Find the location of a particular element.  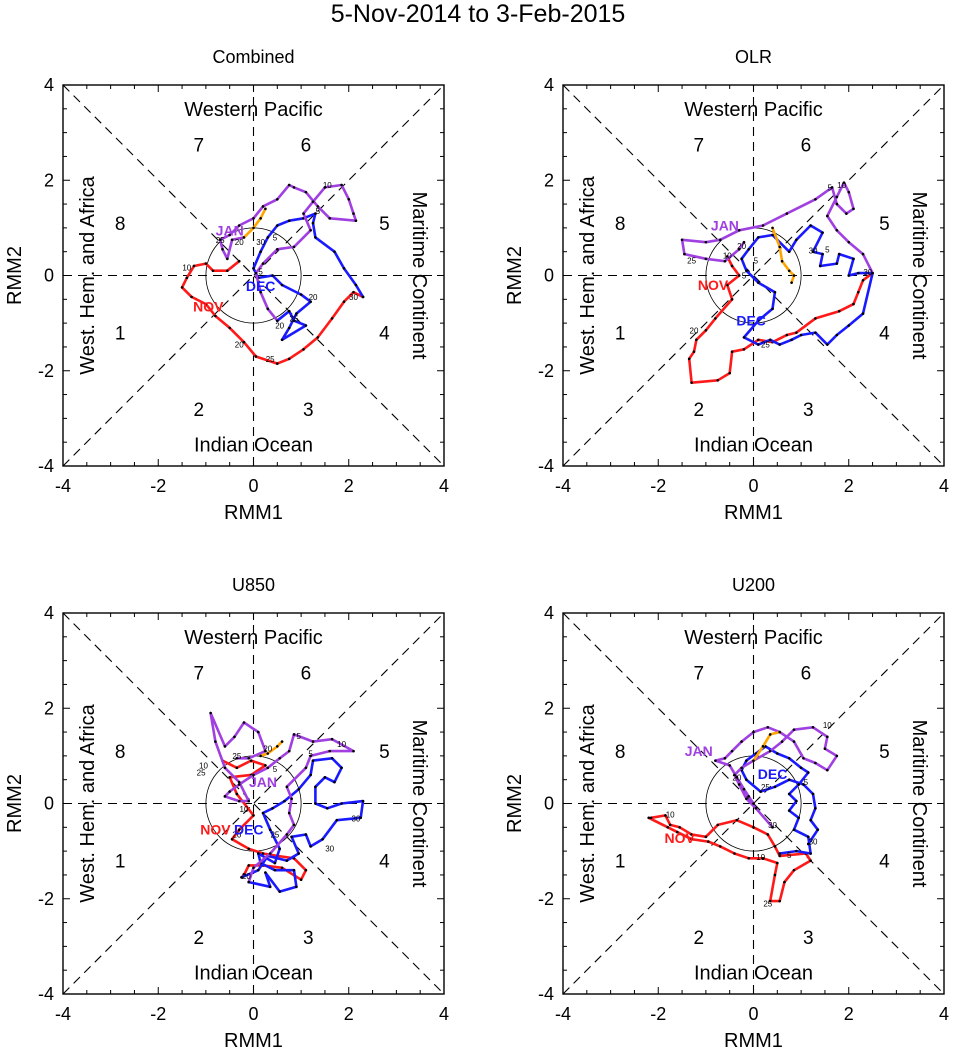

x-tick-label: 0 is located at coordinates (753, 1014).